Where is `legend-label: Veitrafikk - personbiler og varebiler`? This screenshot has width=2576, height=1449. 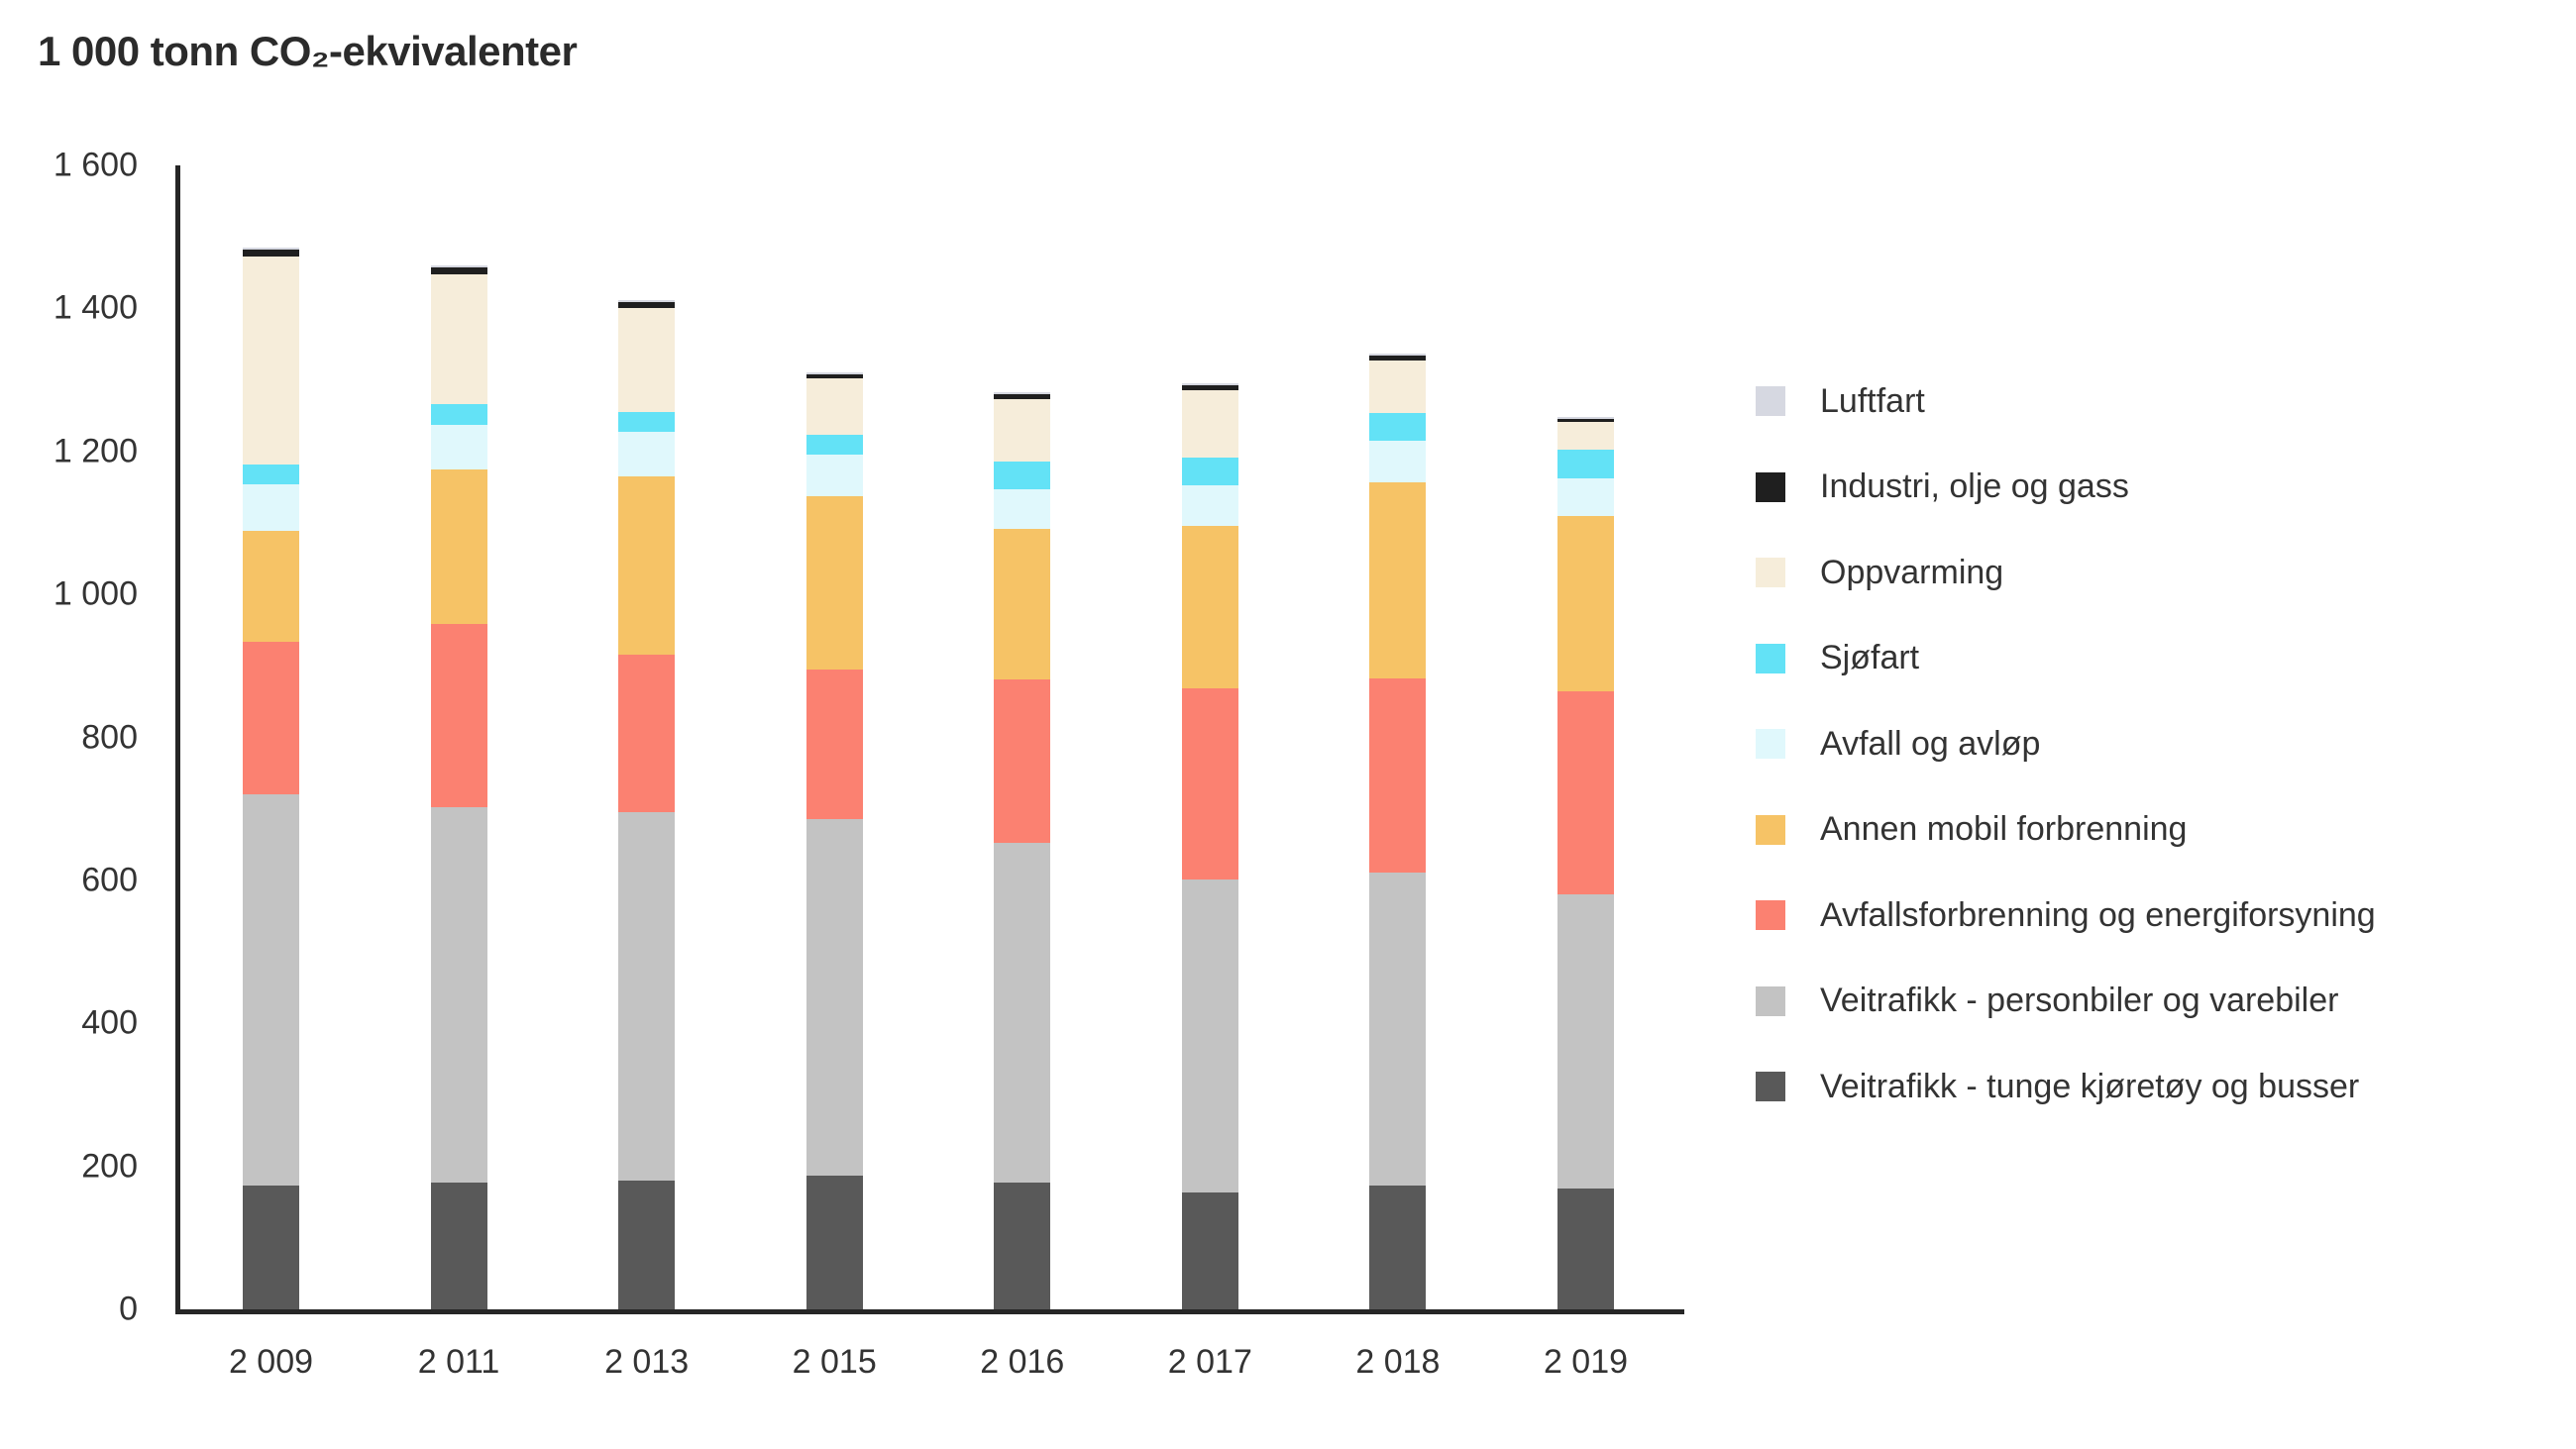
legend-label: Veitrafikk - personbiler og varebiler is located at coordinates (2079, 1000).